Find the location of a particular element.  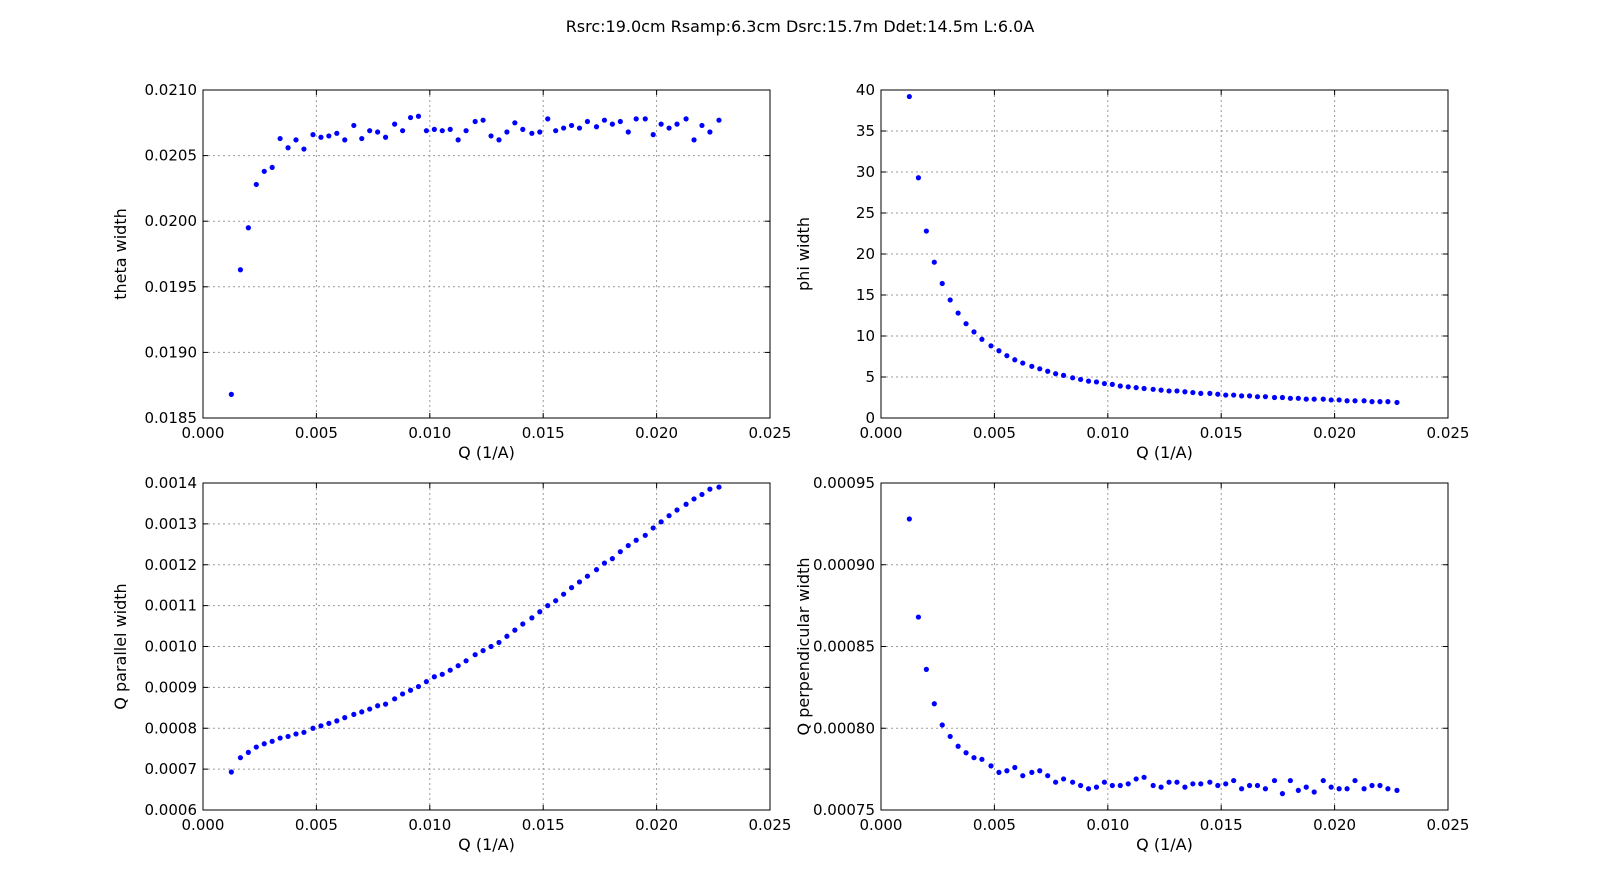

y-tick-label: 15 is located at coordinates (865, 295).